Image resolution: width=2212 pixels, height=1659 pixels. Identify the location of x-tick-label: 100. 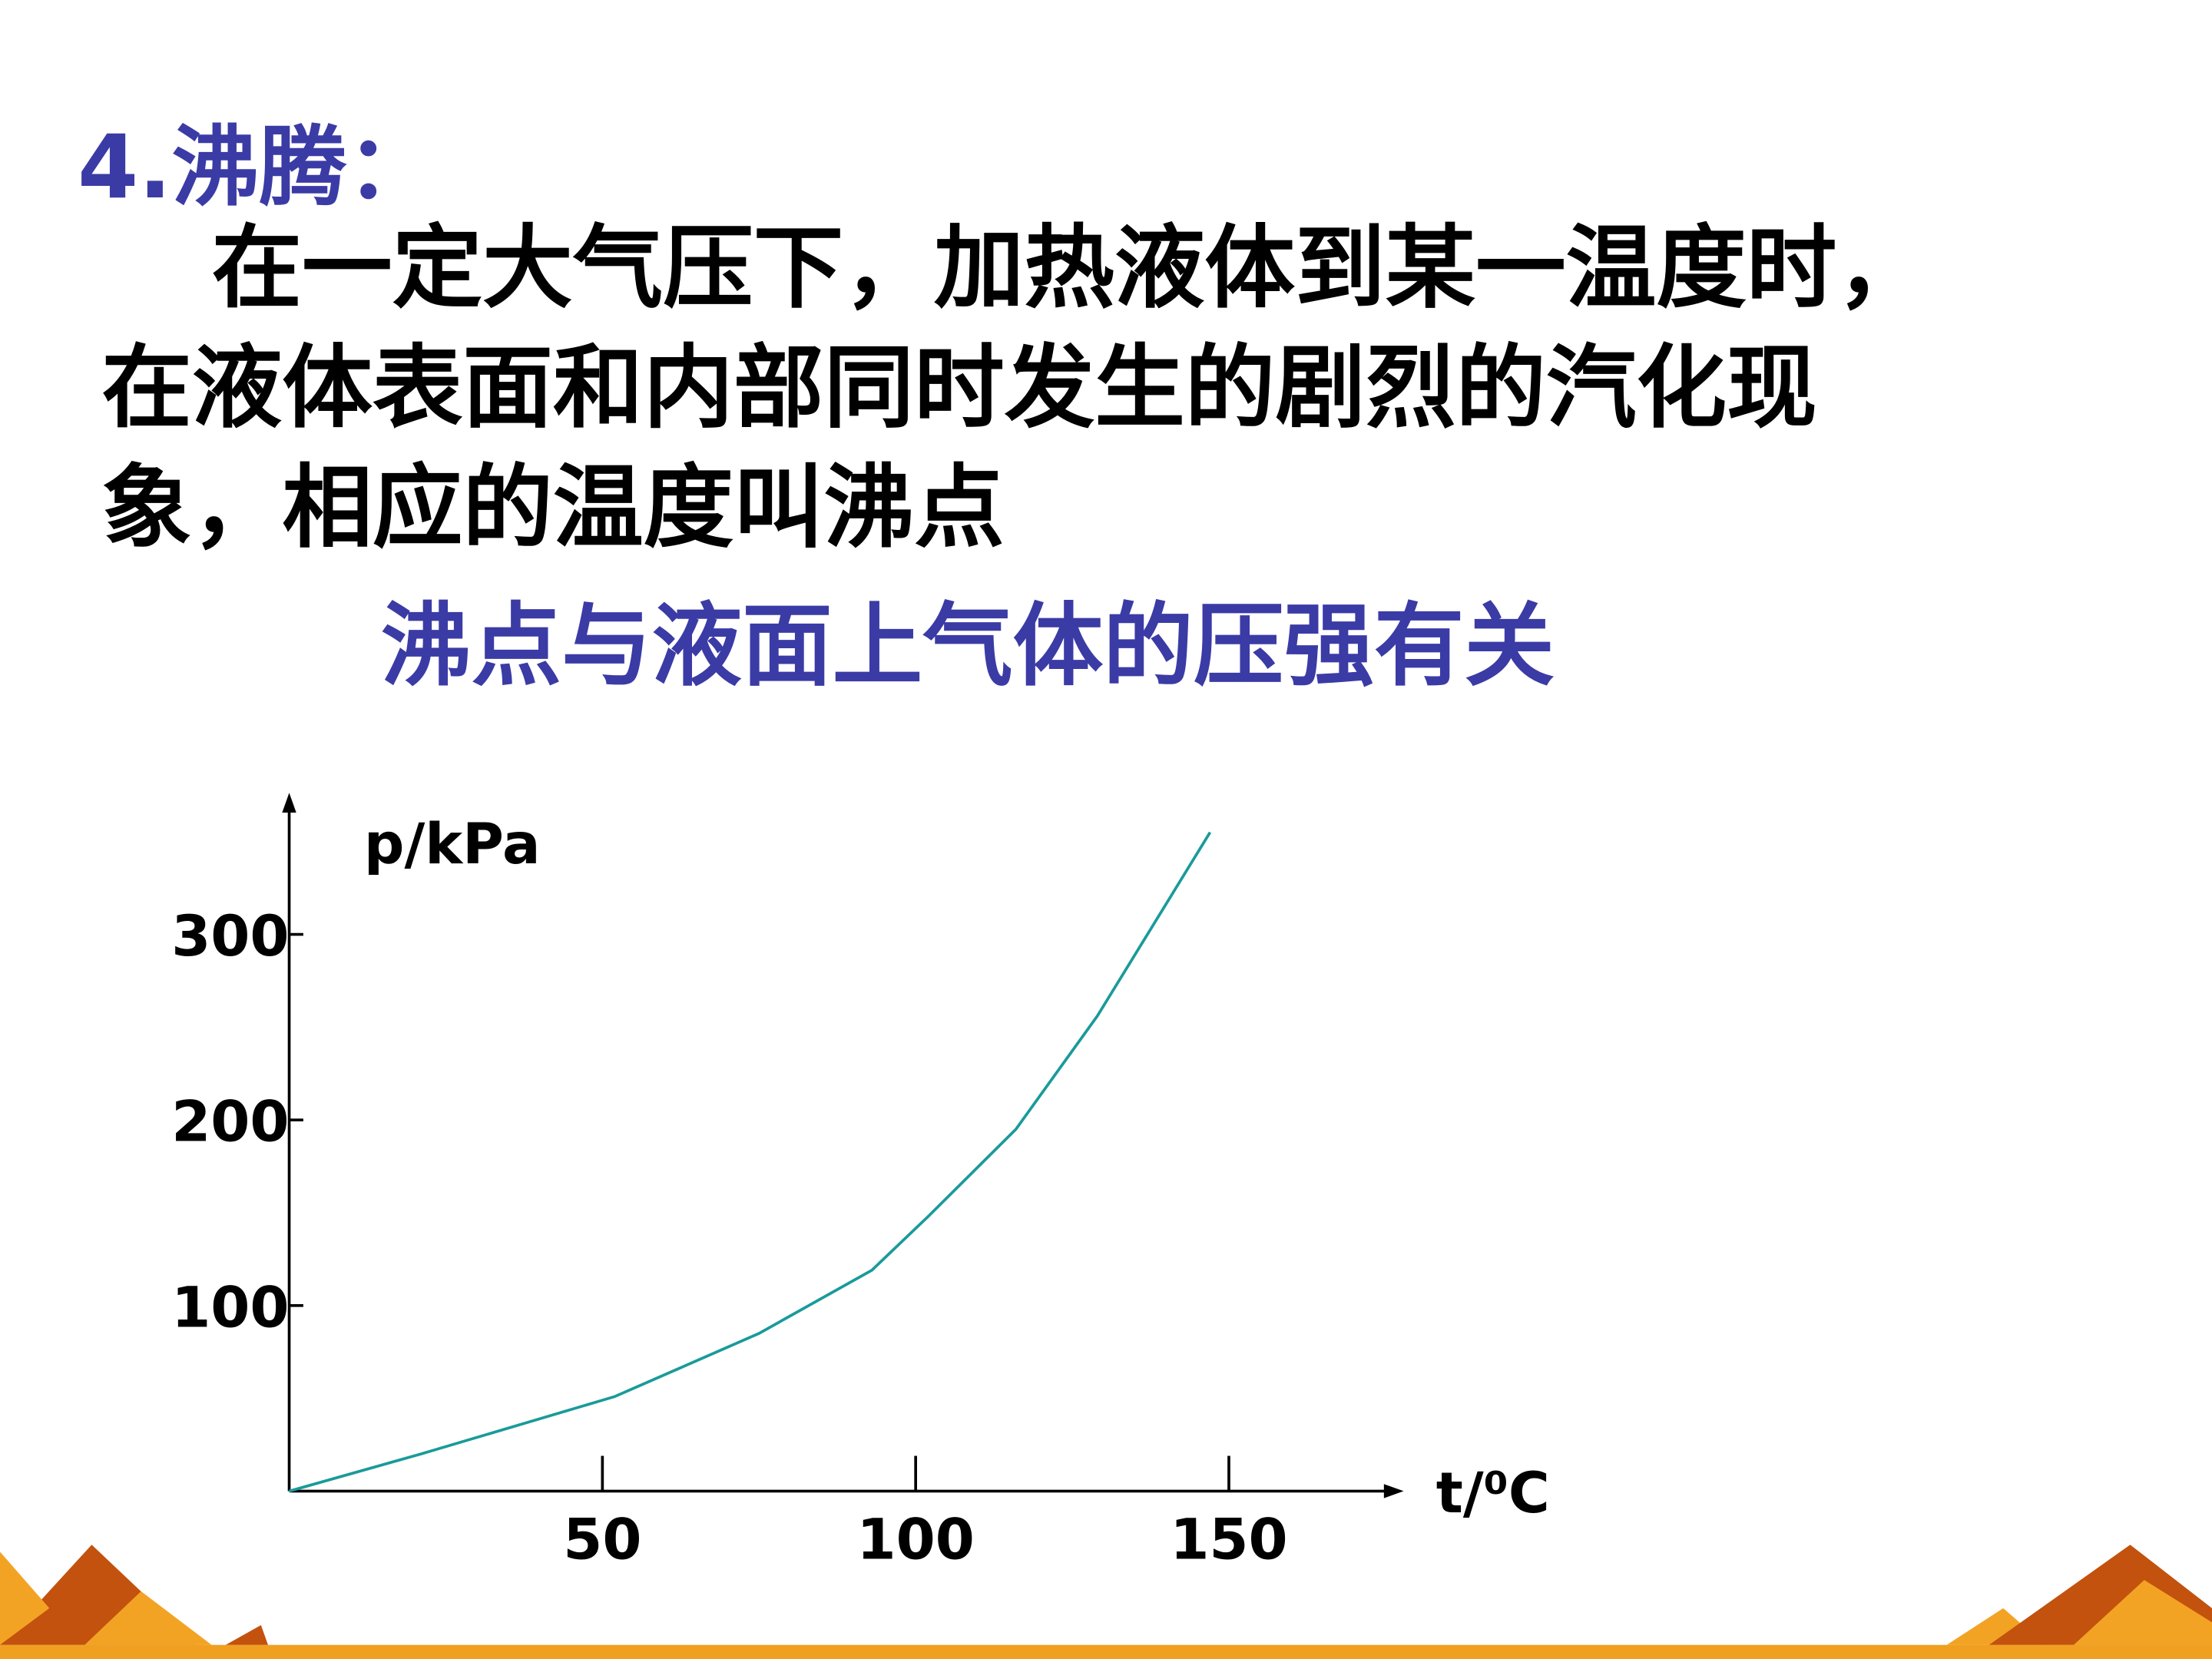
(916, 1541).